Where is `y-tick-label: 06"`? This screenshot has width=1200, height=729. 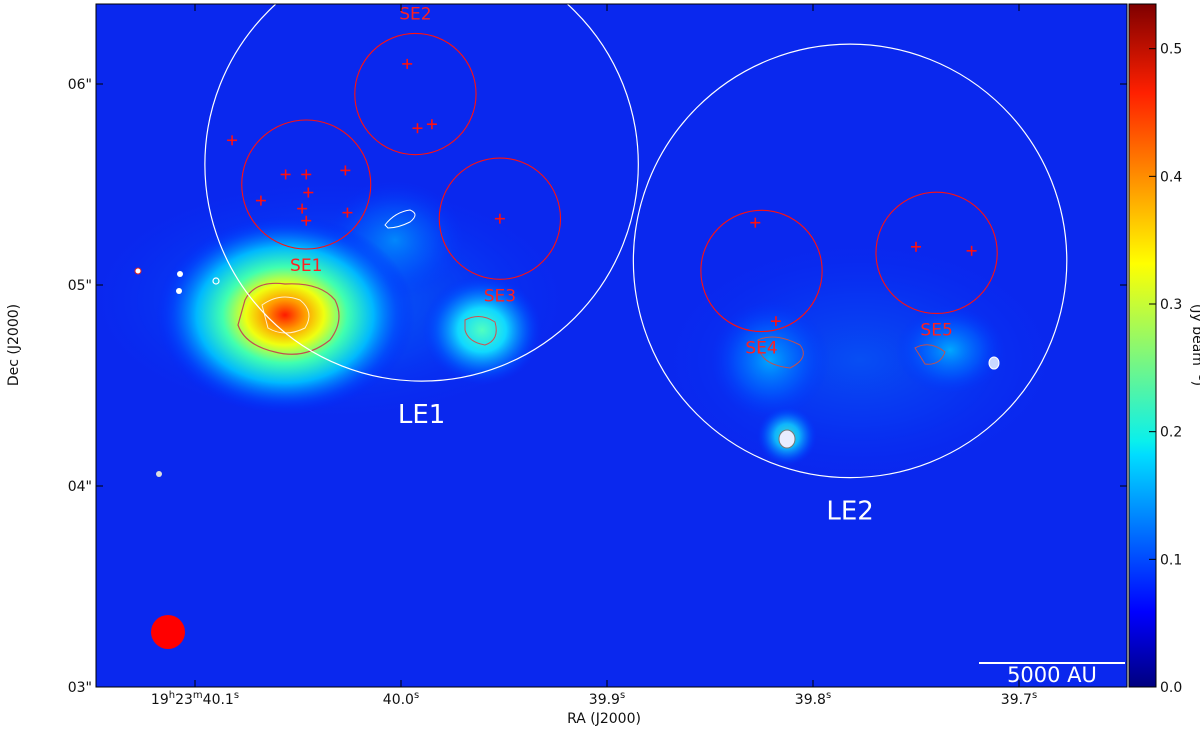
y-tick-label: 06" is located at coordinates (80, 85).